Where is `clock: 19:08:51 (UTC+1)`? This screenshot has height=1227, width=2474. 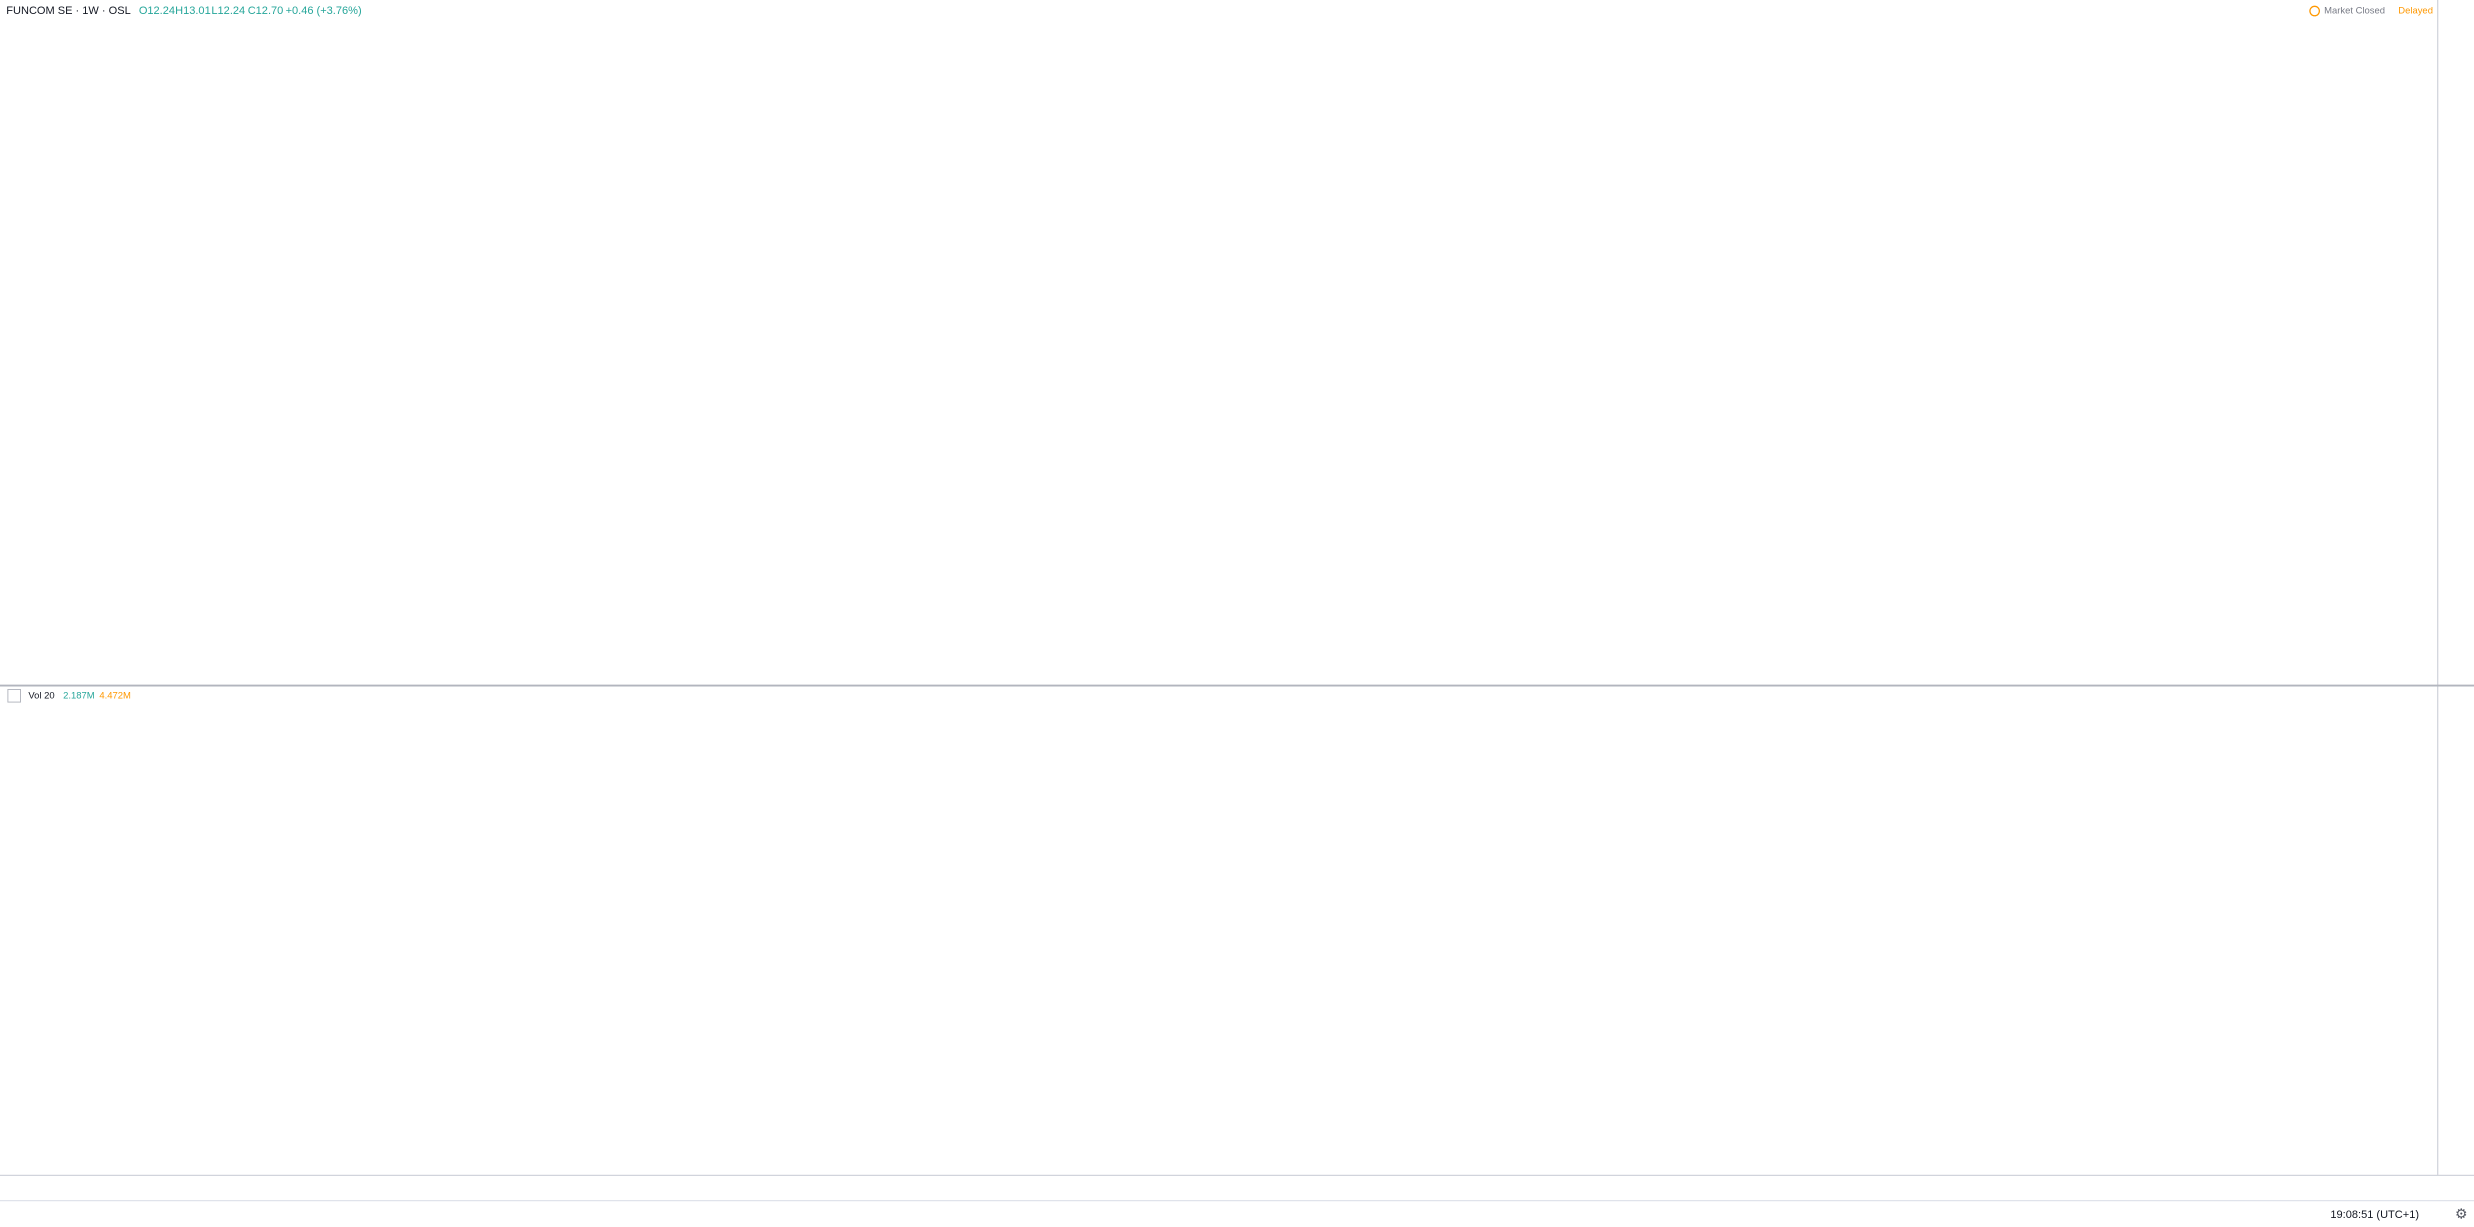
clock: 19:08:51 (UTC+1) is located at coordinates (2374, 1215).